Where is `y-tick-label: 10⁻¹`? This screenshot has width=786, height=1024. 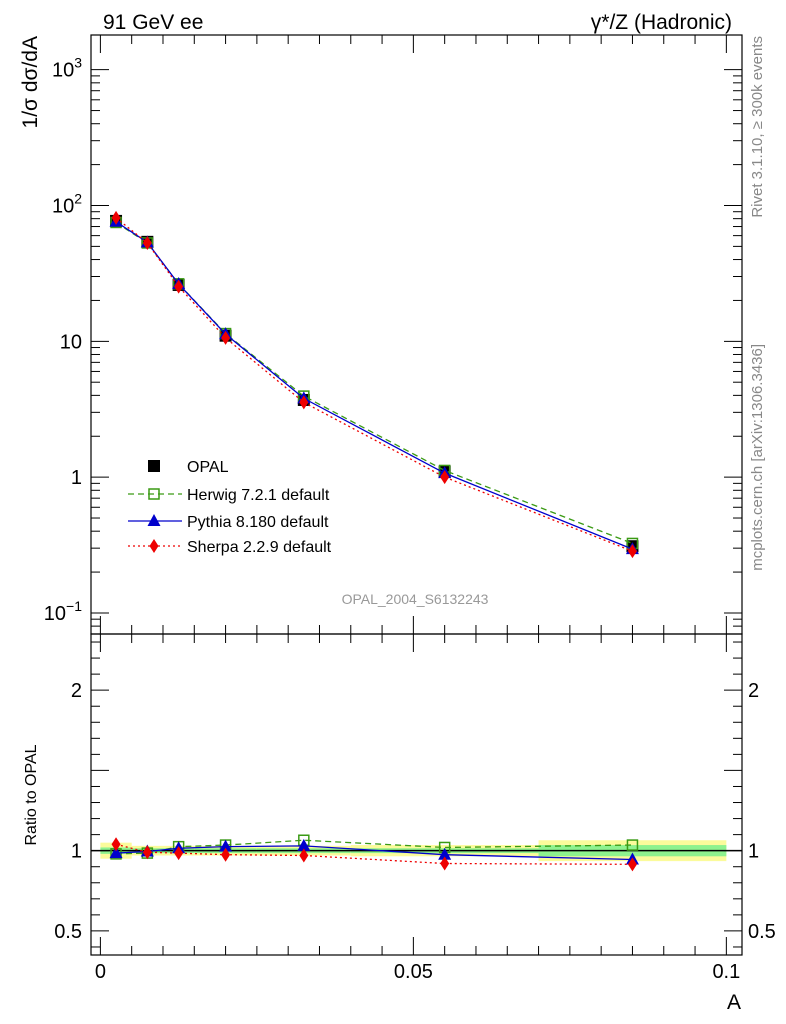 y-tick-label: 10⁻¹ is located at coordinates (63, 611).